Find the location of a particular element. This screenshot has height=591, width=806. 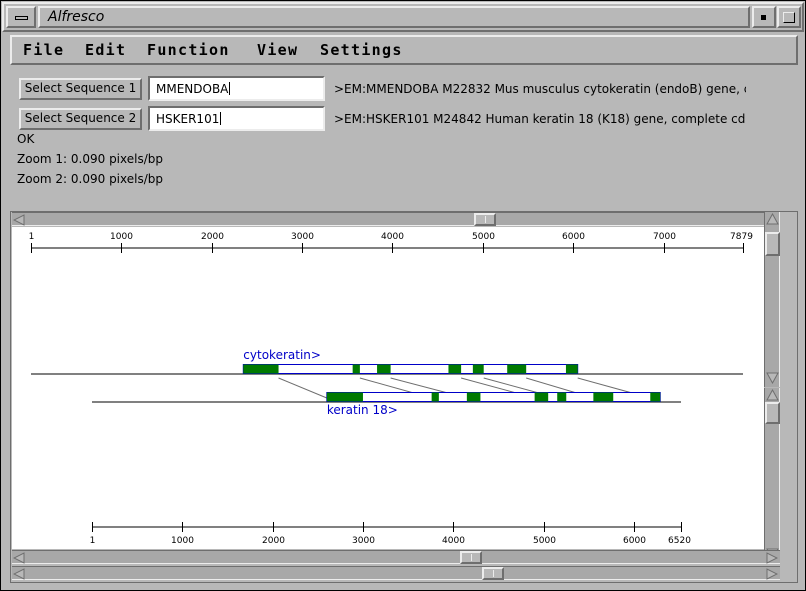

middle-horizontal-scroll-thumb is located at coordinates (471, 557).